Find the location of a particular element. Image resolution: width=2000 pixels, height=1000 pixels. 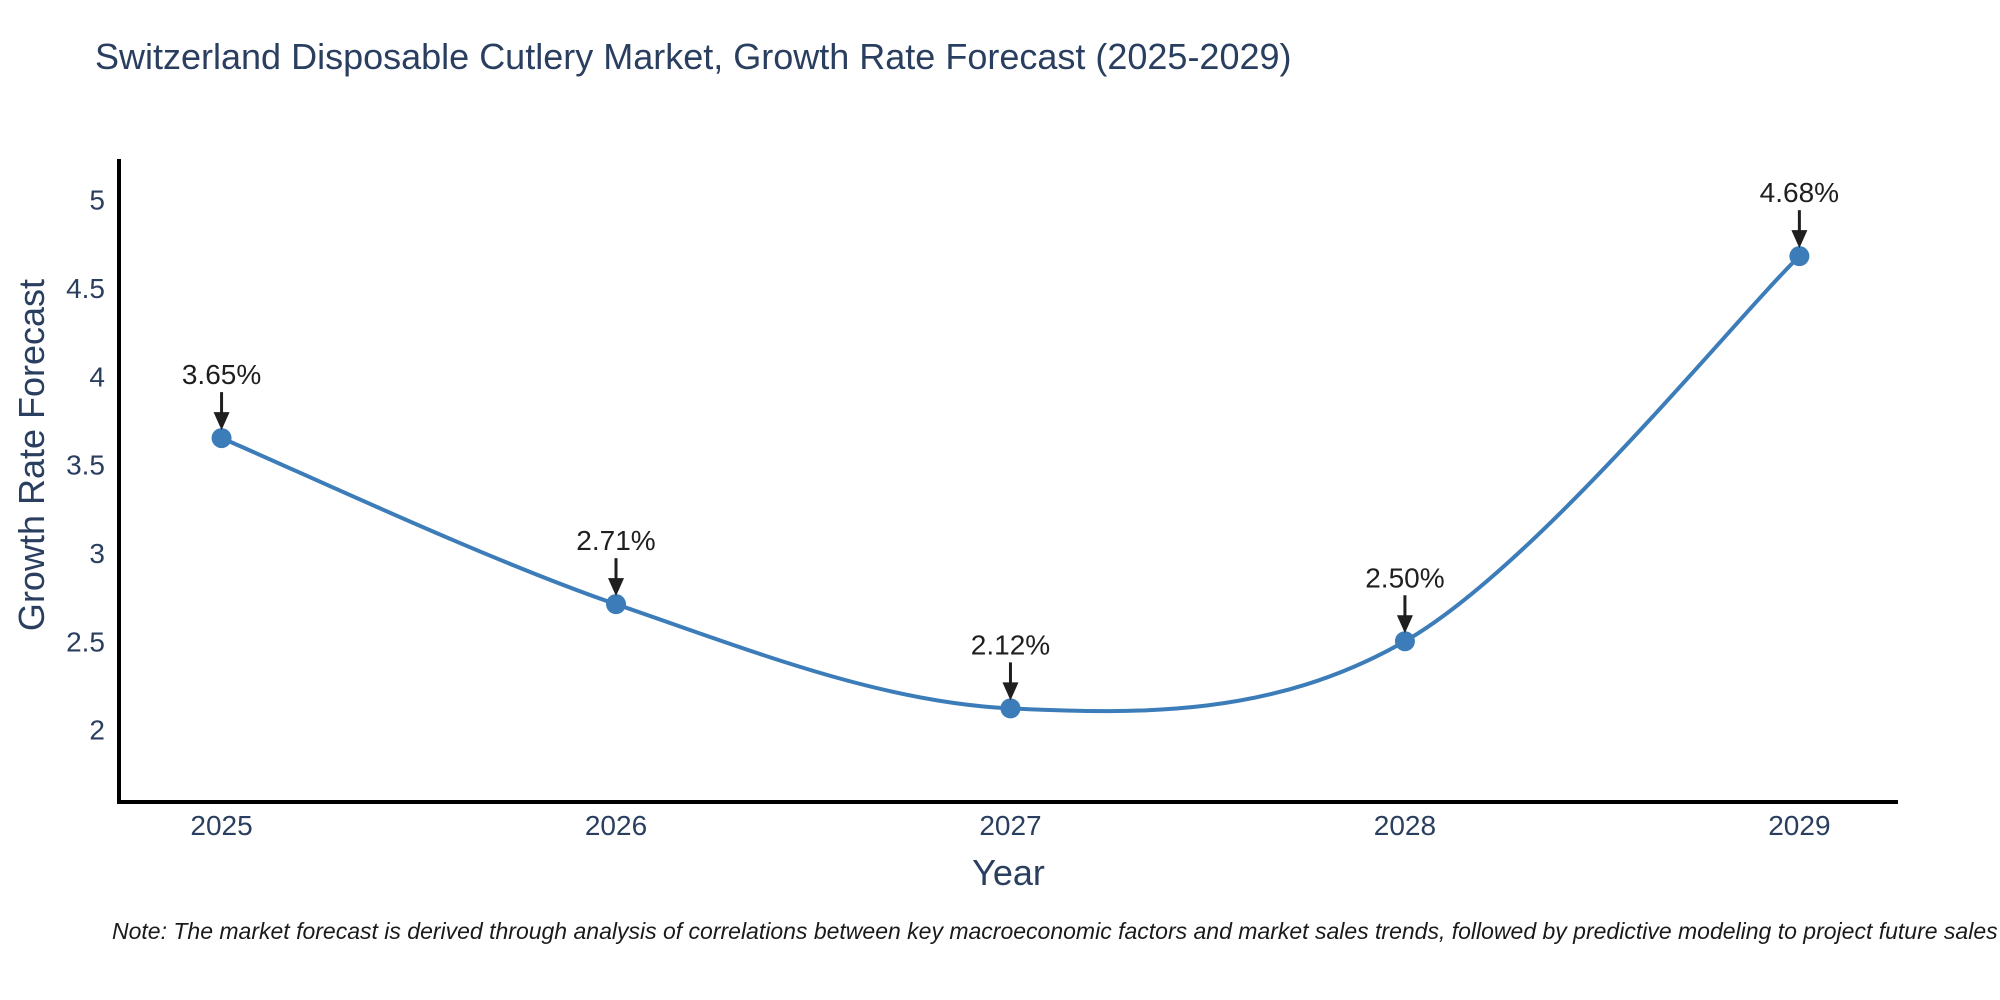

annotation-label: 3.65% is located at coordinates (221, 374).